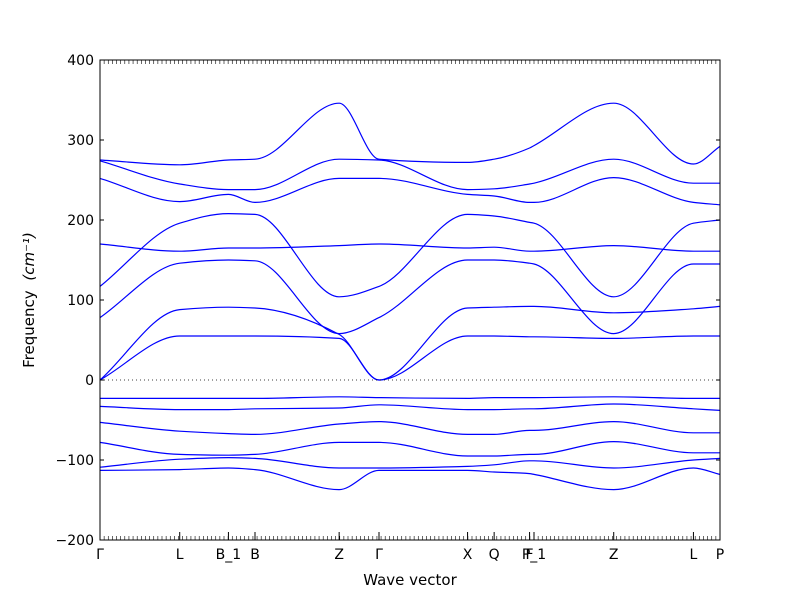  I want to click on x-tick-label: Q, so click(494, 555).